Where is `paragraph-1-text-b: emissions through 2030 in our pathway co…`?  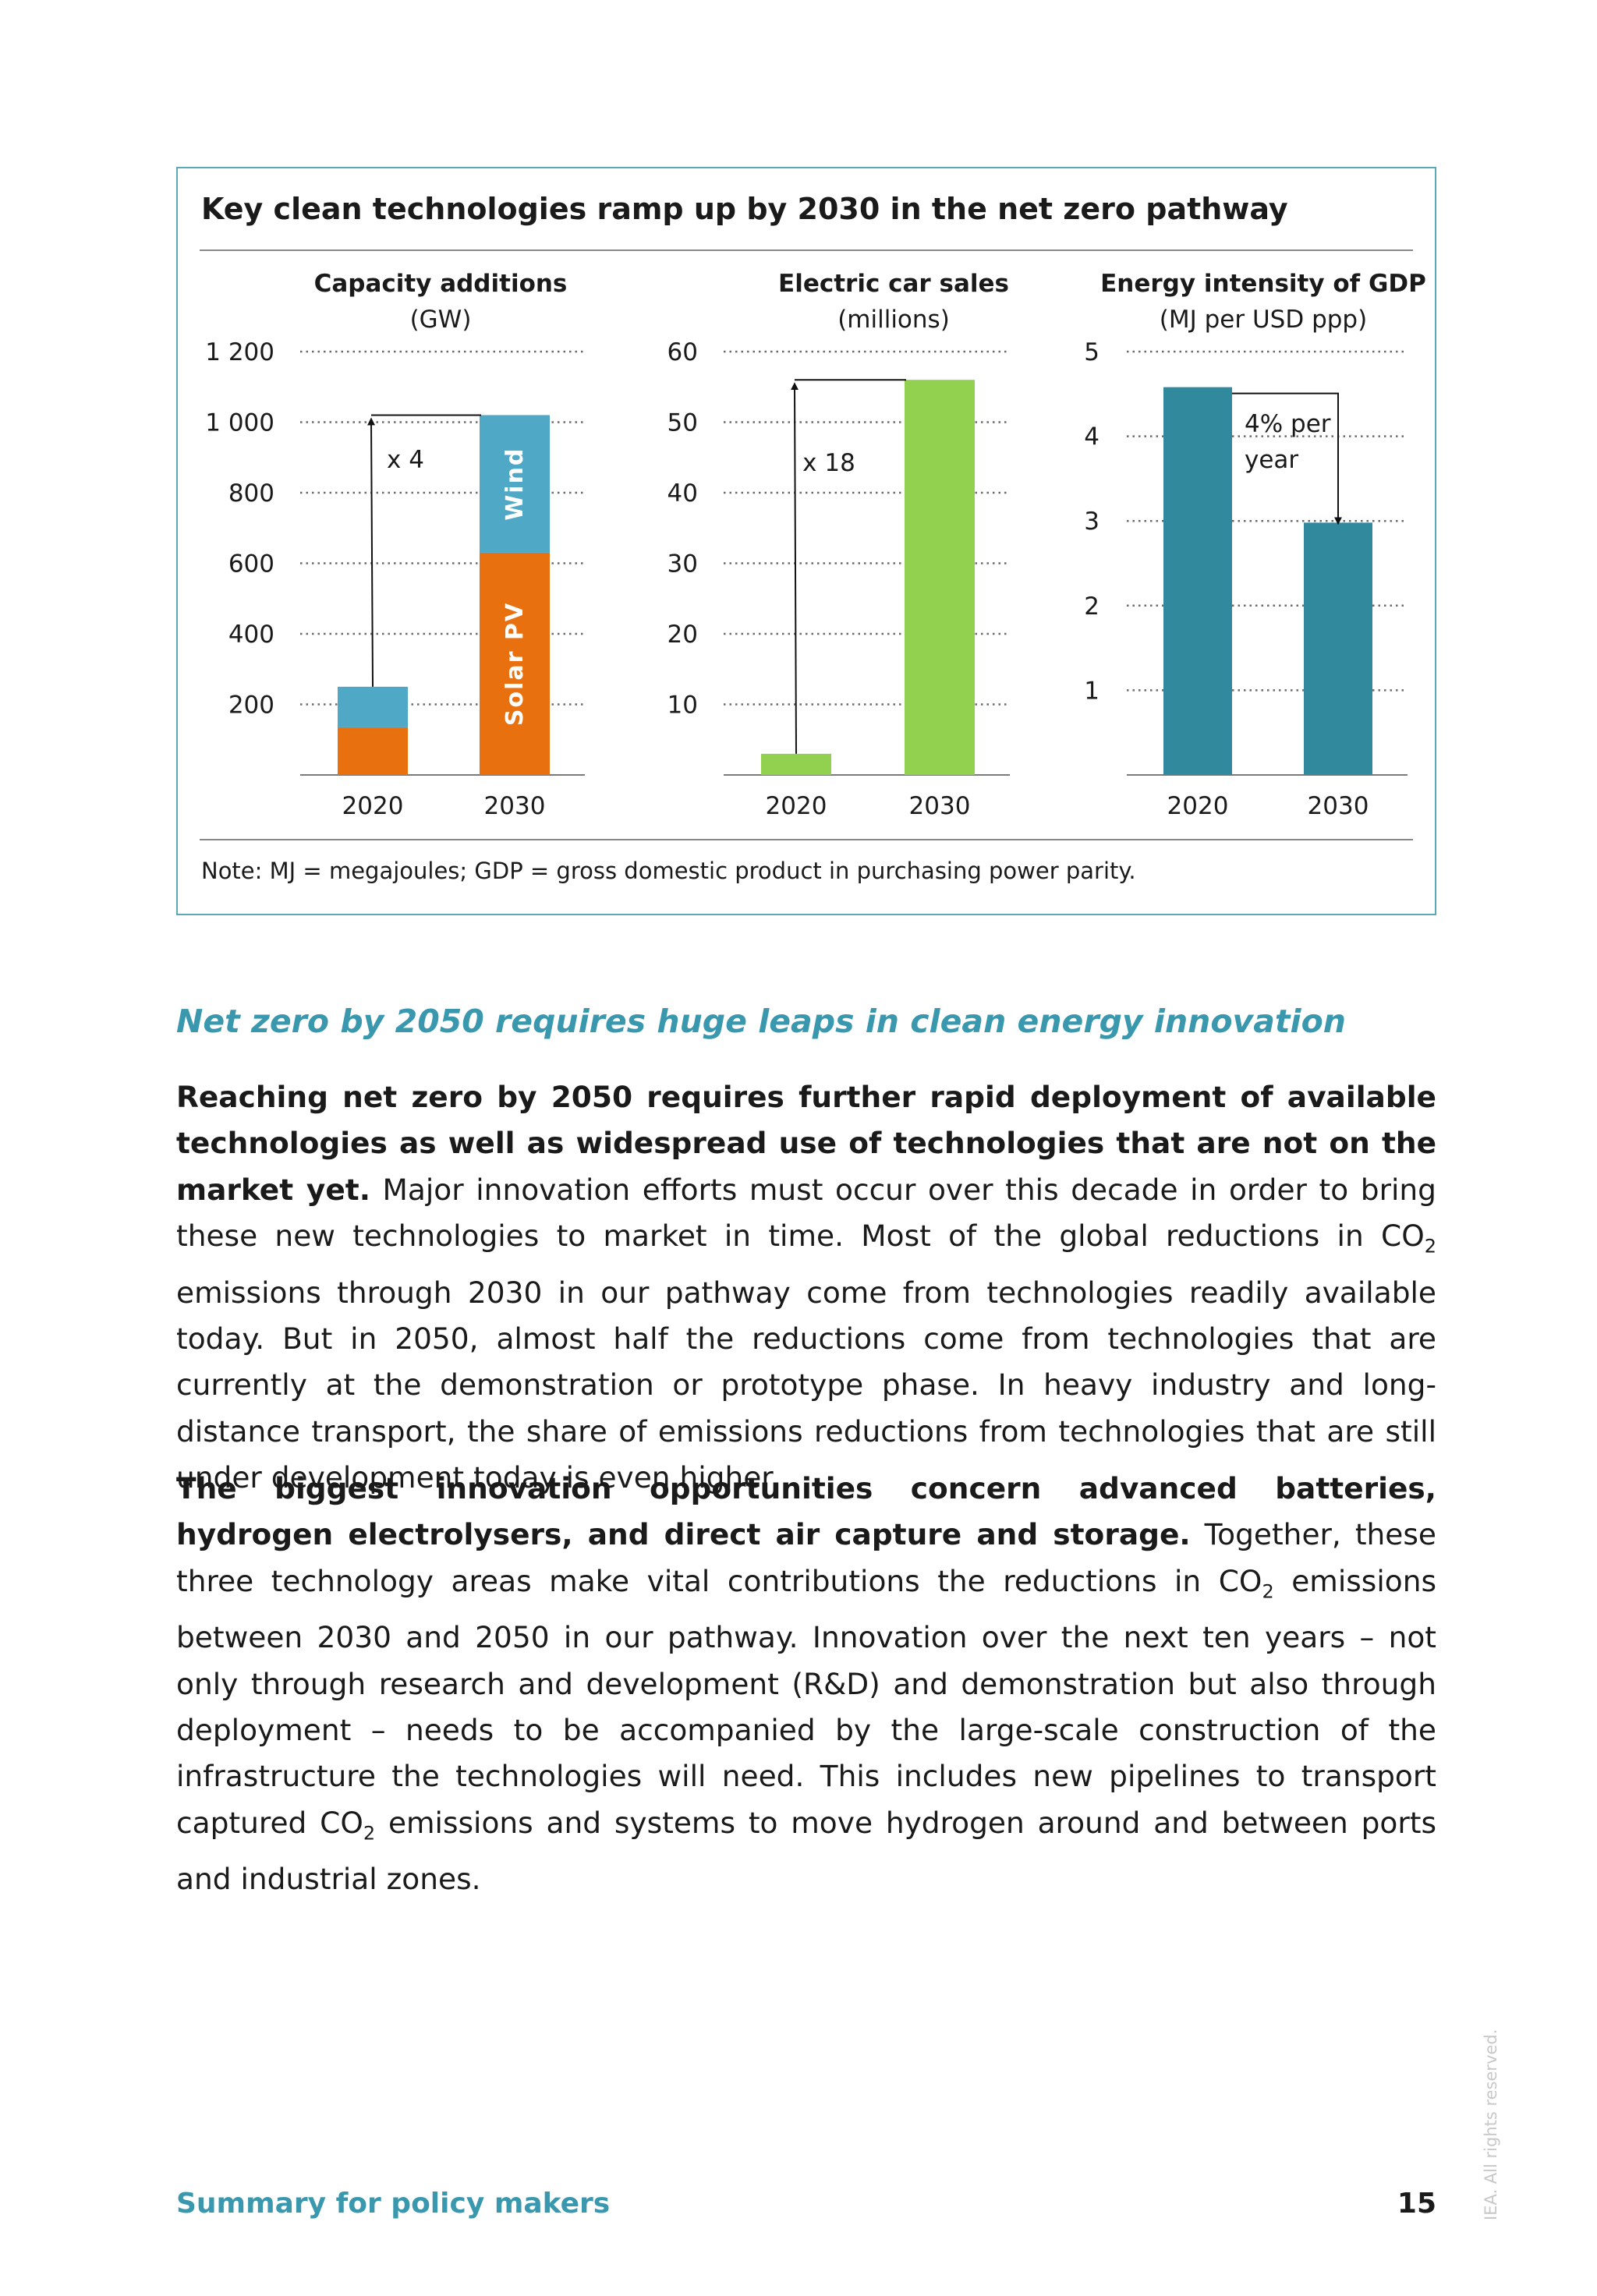
paragraph-1-text-b: emissions through 2030 in our pathway co… is located at coordinates (806, 1385).